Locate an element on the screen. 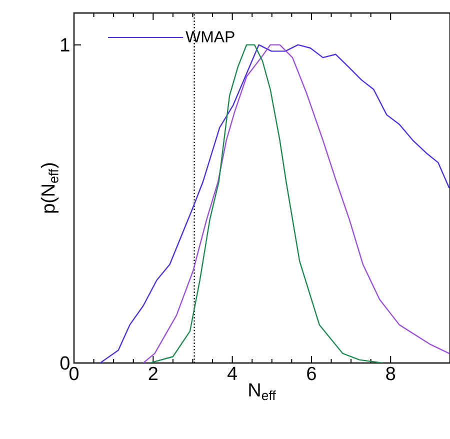 The height and width of the screenshot is (439, 450). x-tick-label: 6 is located at coordinates (311, 373).